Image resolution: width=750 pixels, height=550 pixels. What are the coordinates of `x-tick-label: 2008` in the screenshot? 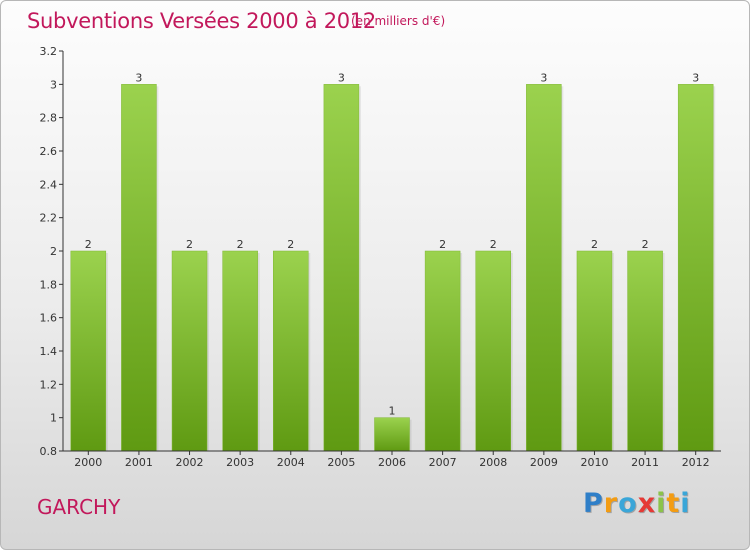 It's located at (493, 462).